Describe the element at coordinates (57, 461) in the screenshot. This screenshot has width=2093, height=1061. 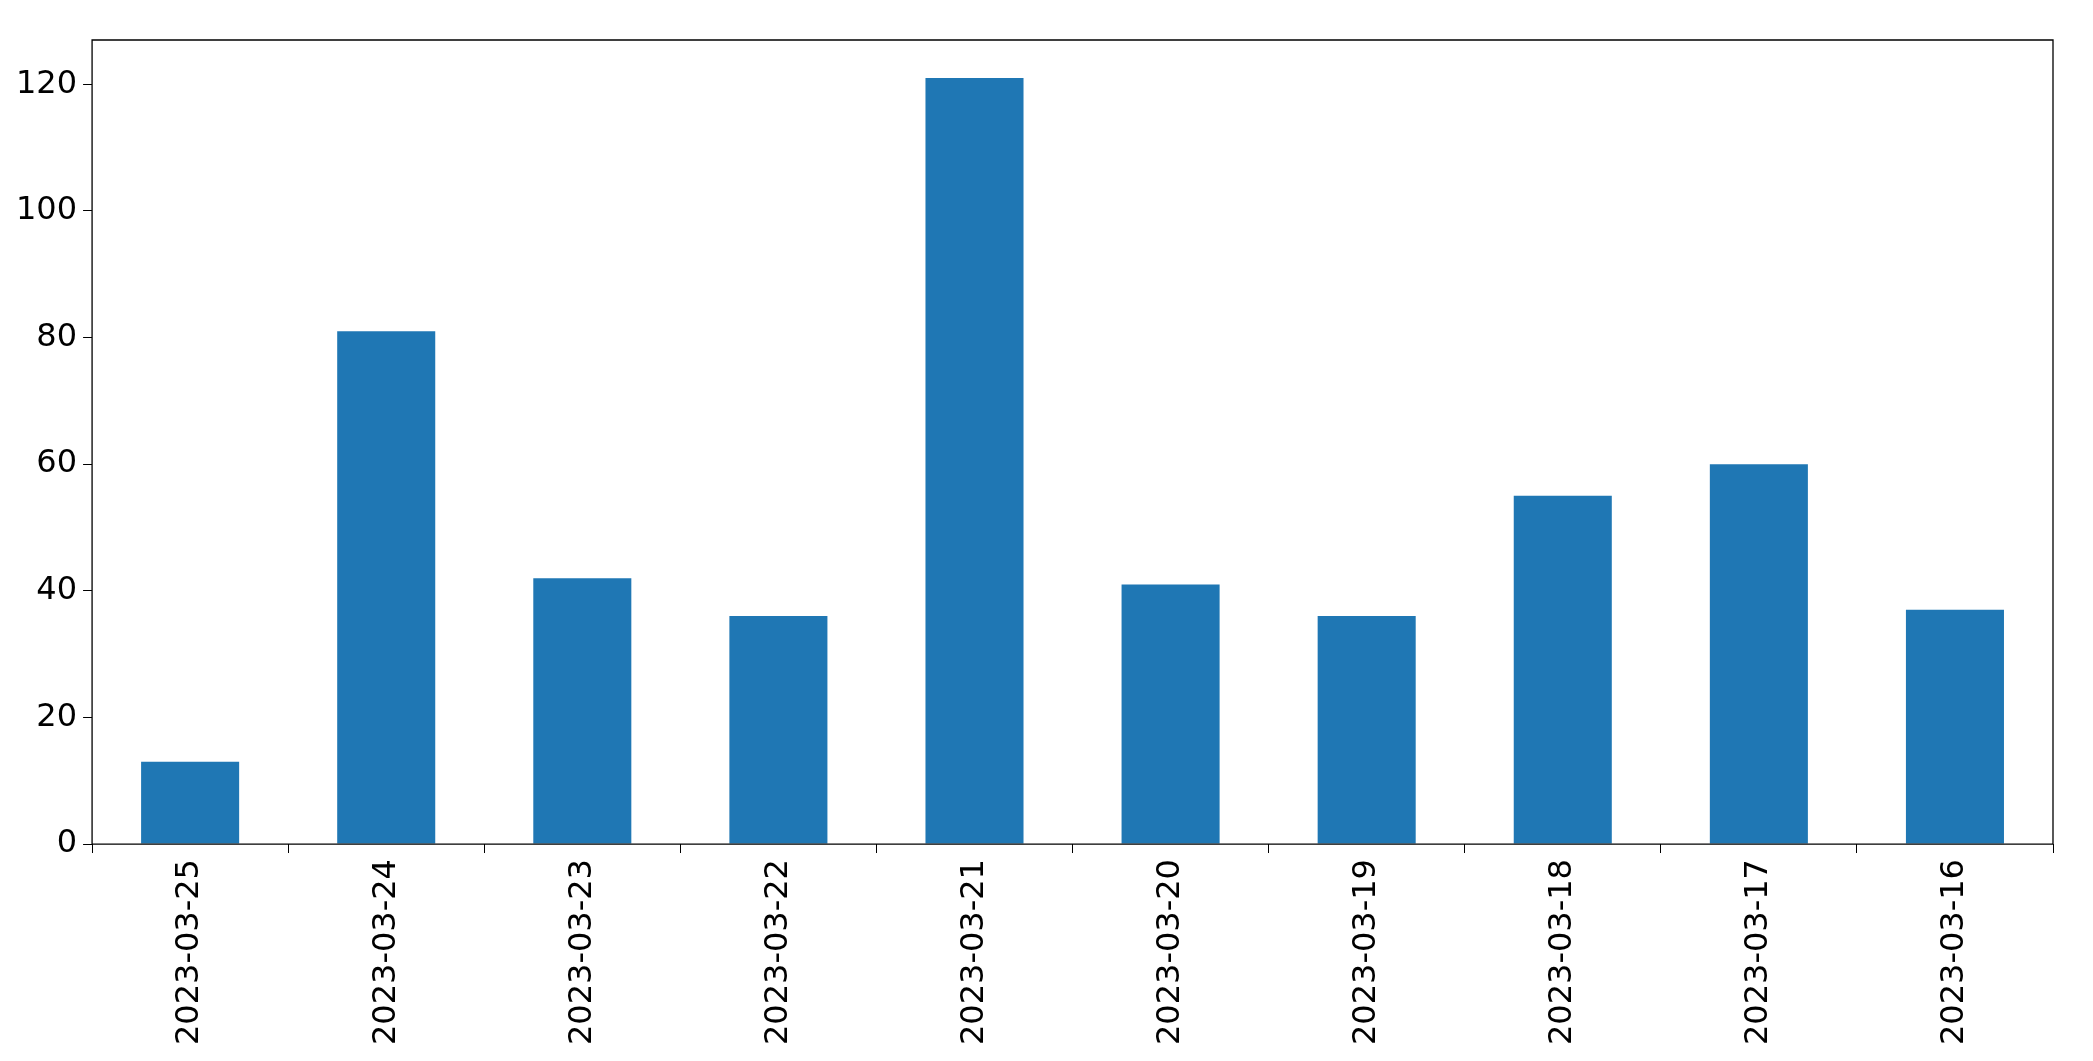
I see `y-tick-label: 60` at that location.